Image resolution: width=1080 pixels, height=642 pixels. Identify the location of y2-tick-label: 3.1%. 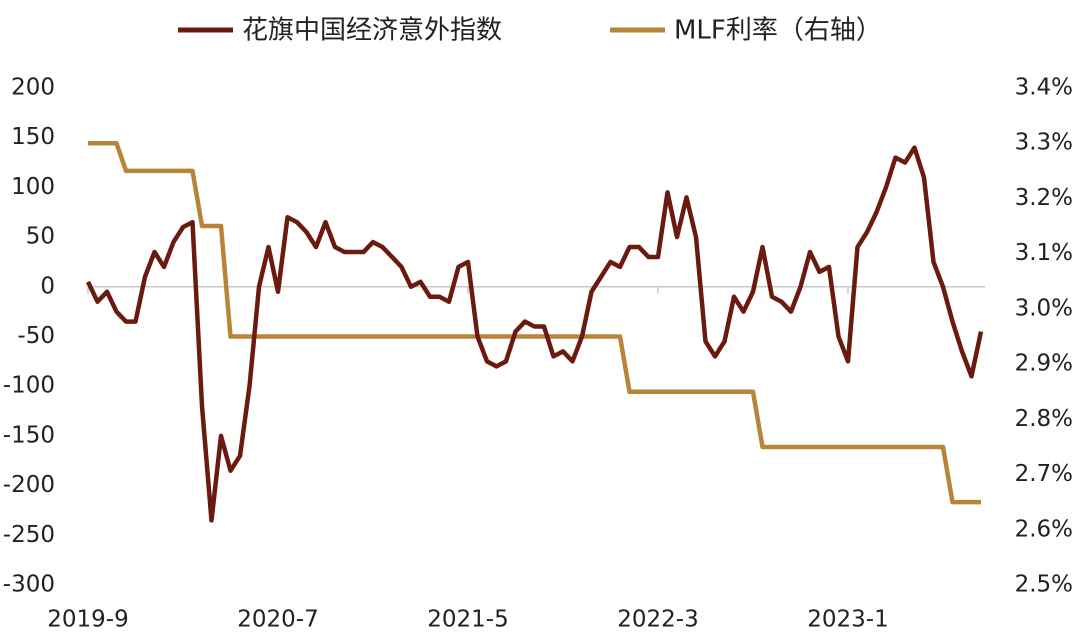
(1044, 253).